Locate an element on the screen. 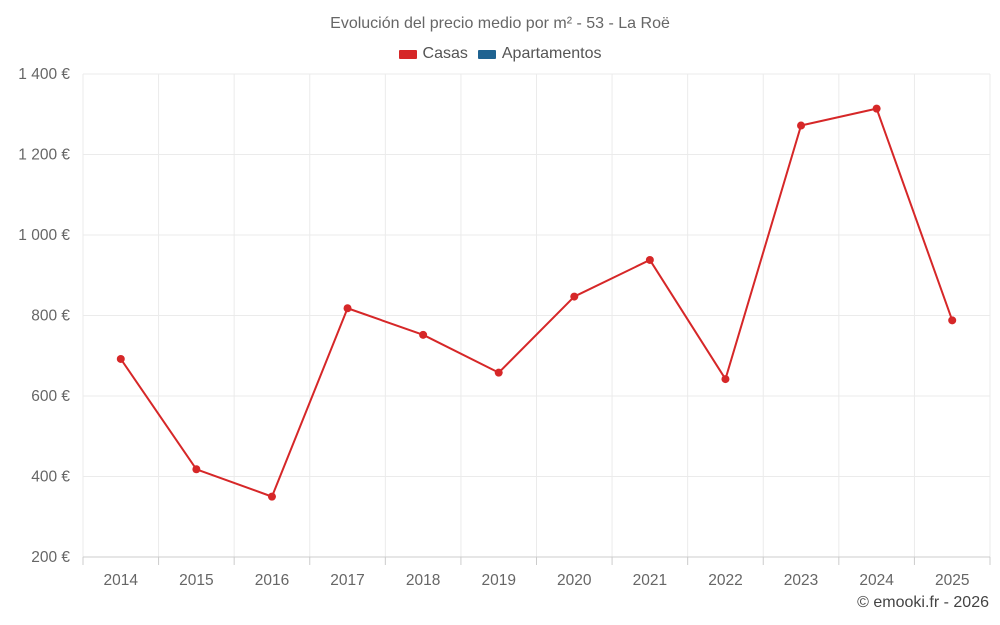  legend-swatch-apartamentos is located at coordinates (486, 54).